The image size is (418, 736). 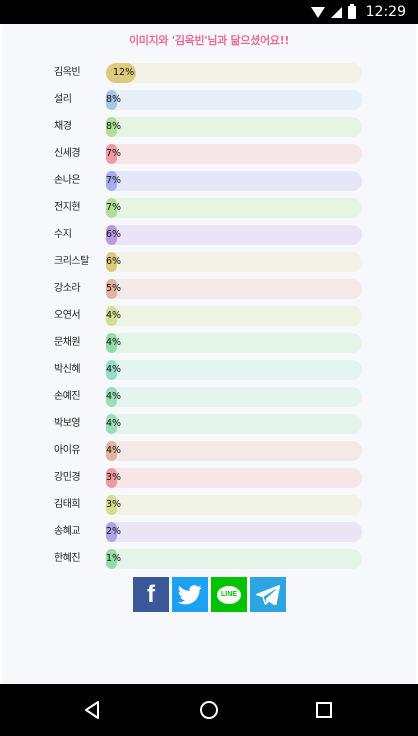 I want to click on telegram-share-button, so click(x=268, y=594).